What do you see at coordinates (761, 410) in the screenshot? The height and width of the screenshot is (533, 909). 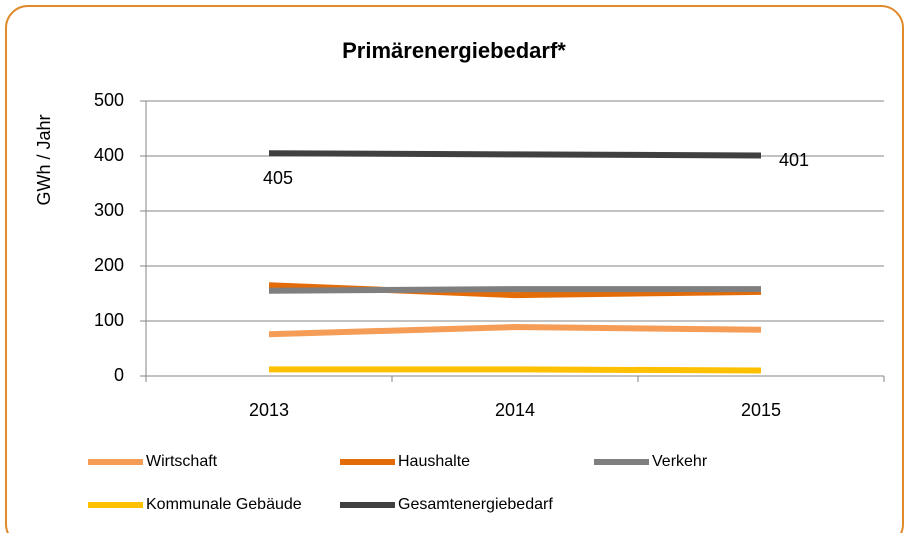 I see `x-tick-label: 2015` at bounding box center [761, 410].